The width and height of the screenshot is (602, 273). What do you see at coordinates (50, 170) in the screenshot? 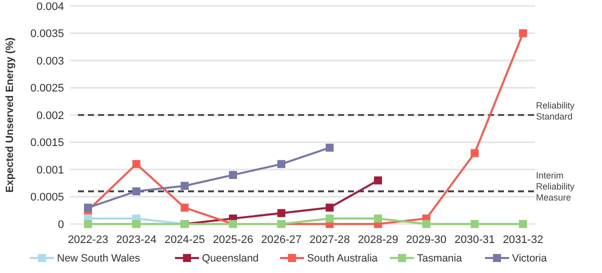
I see `y-tick-label: 0.001` at bounding box center [50, 170].